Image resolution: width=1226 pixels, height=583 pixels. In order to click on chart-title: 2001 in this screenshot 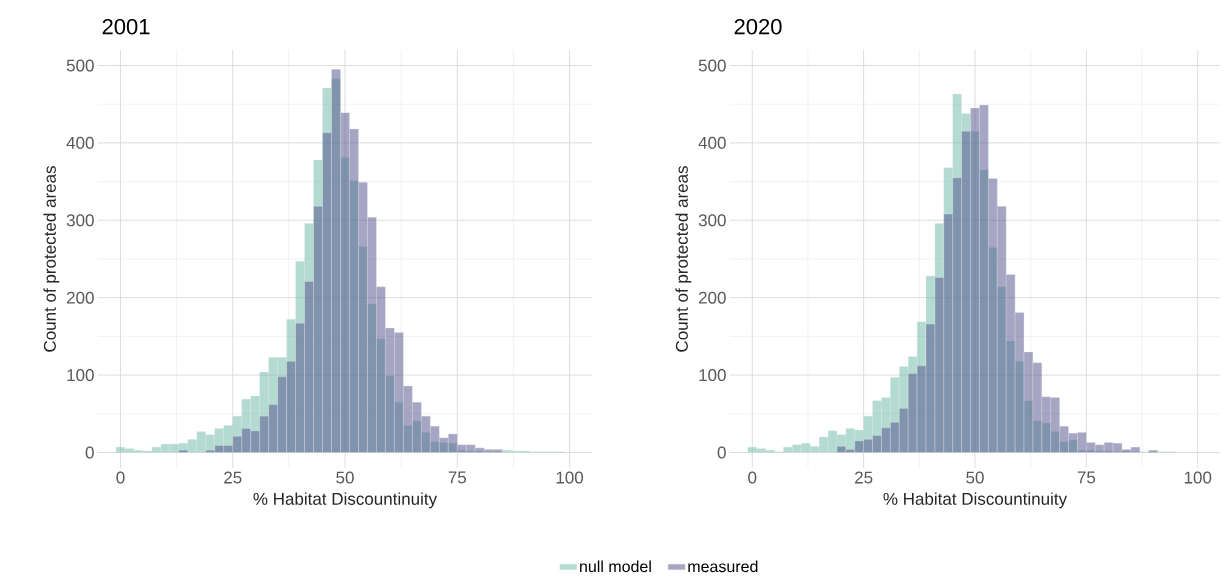, I will do `click(126, 26)`.